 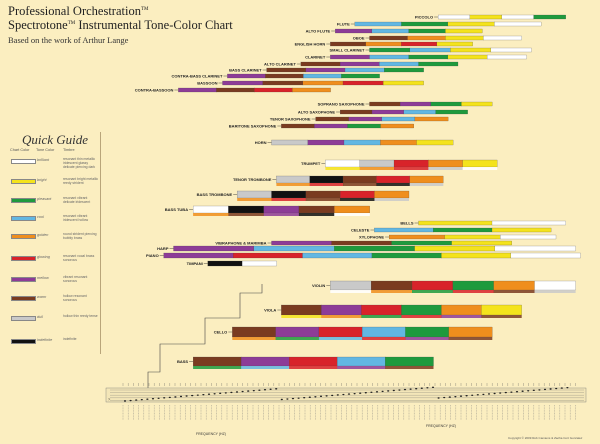 I want to click on instrument-label: CLARINET, so click(x=315, y=56).